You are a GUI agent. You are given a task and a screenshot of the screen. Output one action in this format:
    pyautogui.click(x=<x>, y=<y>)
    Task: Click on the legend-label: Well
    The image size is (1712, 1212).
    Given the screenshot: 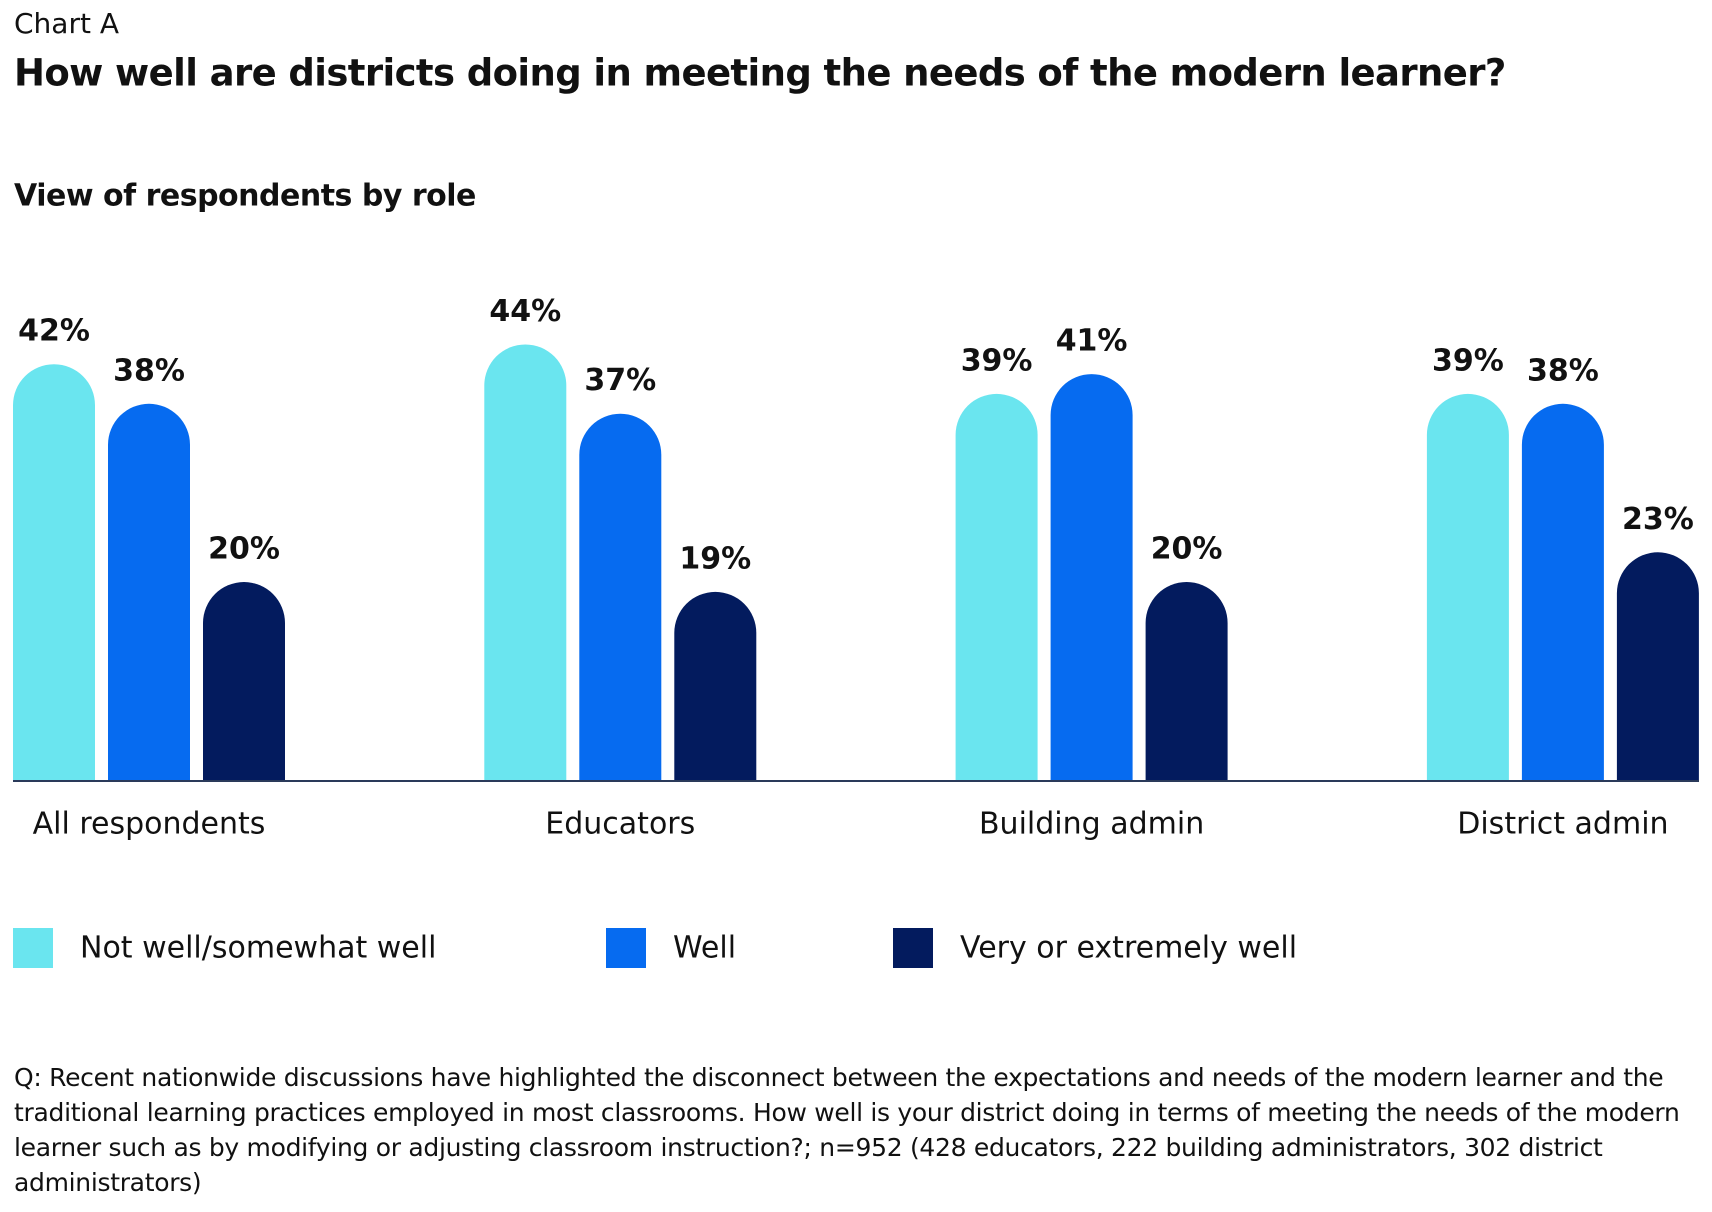 What is the action you would take?
    pyautogui.click(x=704, y=948)
    